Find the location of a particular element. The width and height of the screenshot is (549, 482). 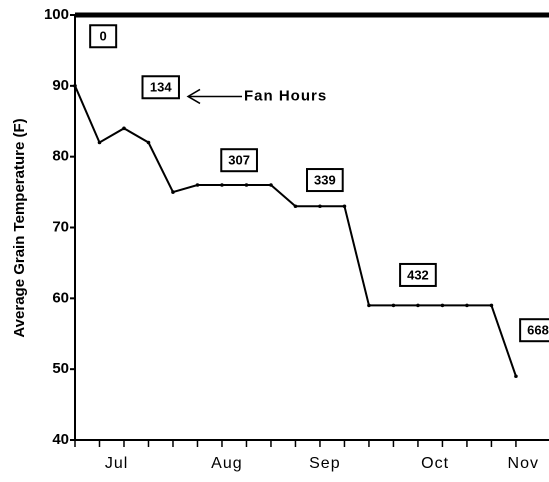

fan-hours-label: 134 is located at coordinates (161, 87).